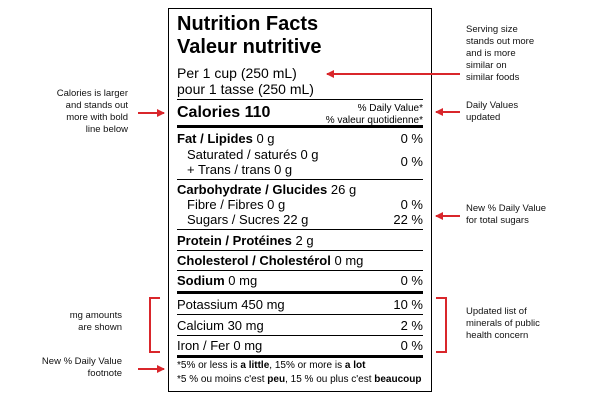 Image resolution: width=600 pixels, height=400 pixels. I want to click on nutrient-name: Sodium, so click(201, 280).